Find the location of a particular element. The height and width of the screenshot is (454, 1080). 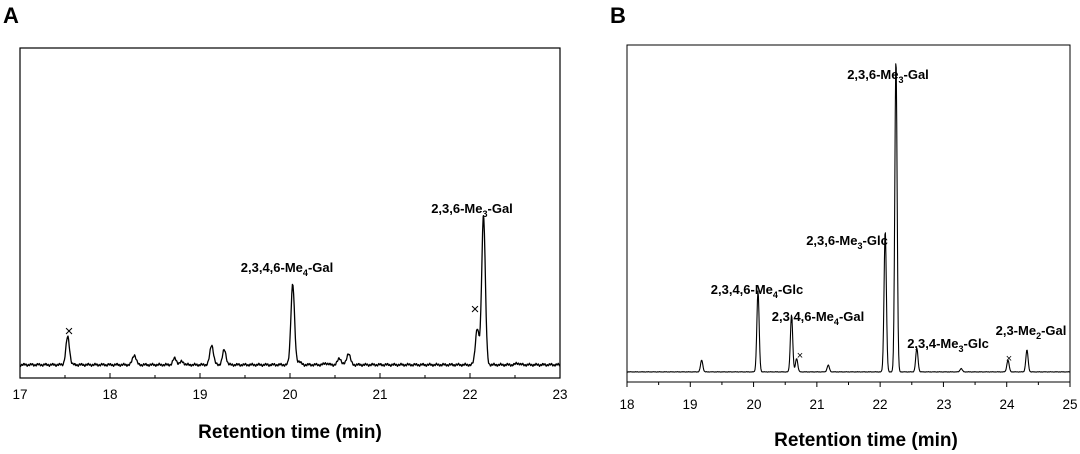

panel-a-x-ticks is located at coordinates (290, 375).